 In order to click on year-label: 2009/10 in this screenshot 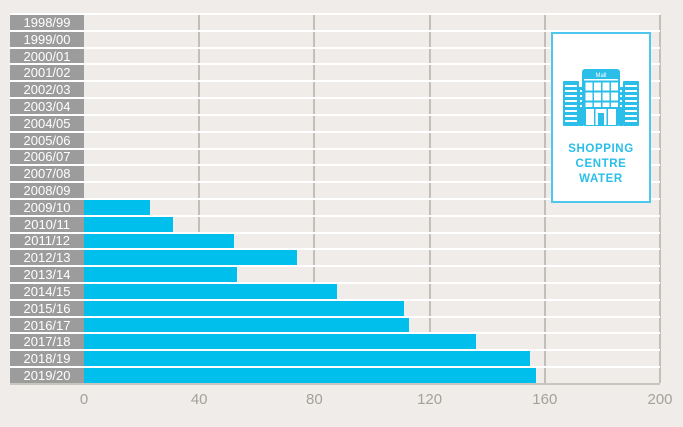, I will do `click(47, 207)`.